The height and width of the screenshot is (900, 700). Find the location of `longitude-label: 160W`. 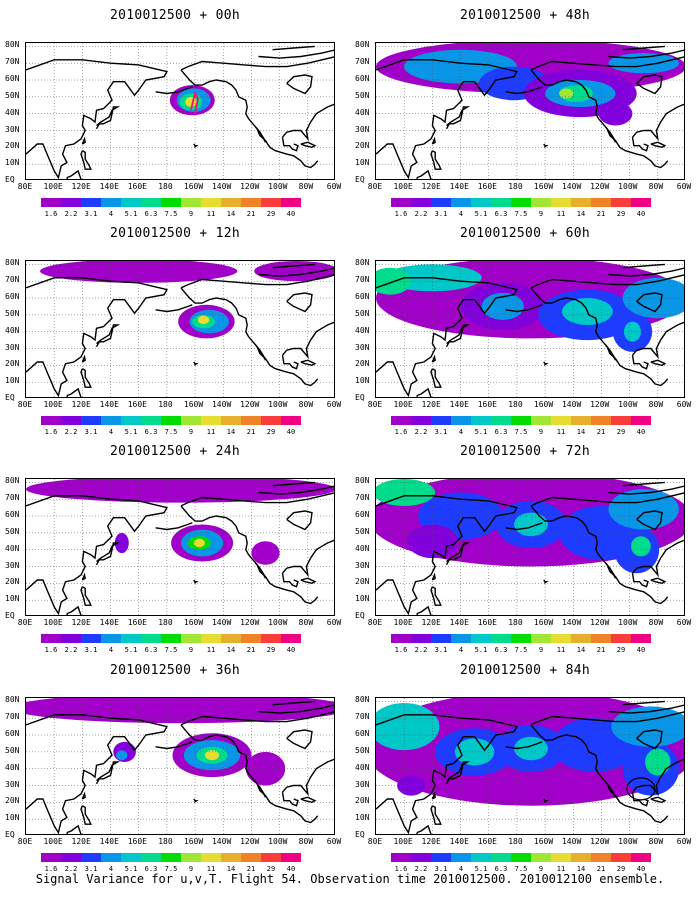

longitude-label: 160W is located at coordinates (543, 622).